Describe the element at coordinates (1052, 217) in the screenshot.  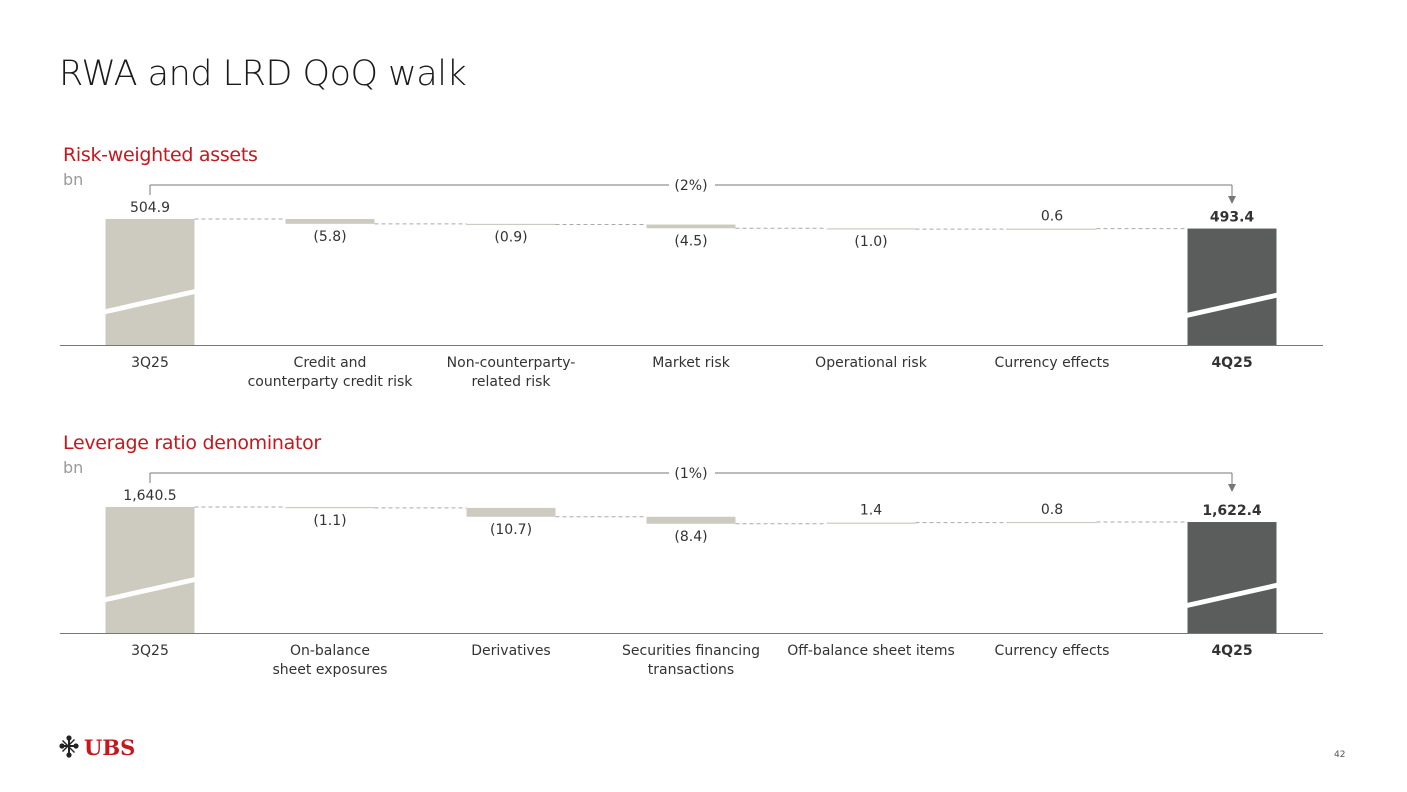
I see `rwa-value-label-5: 0.6` at that location.